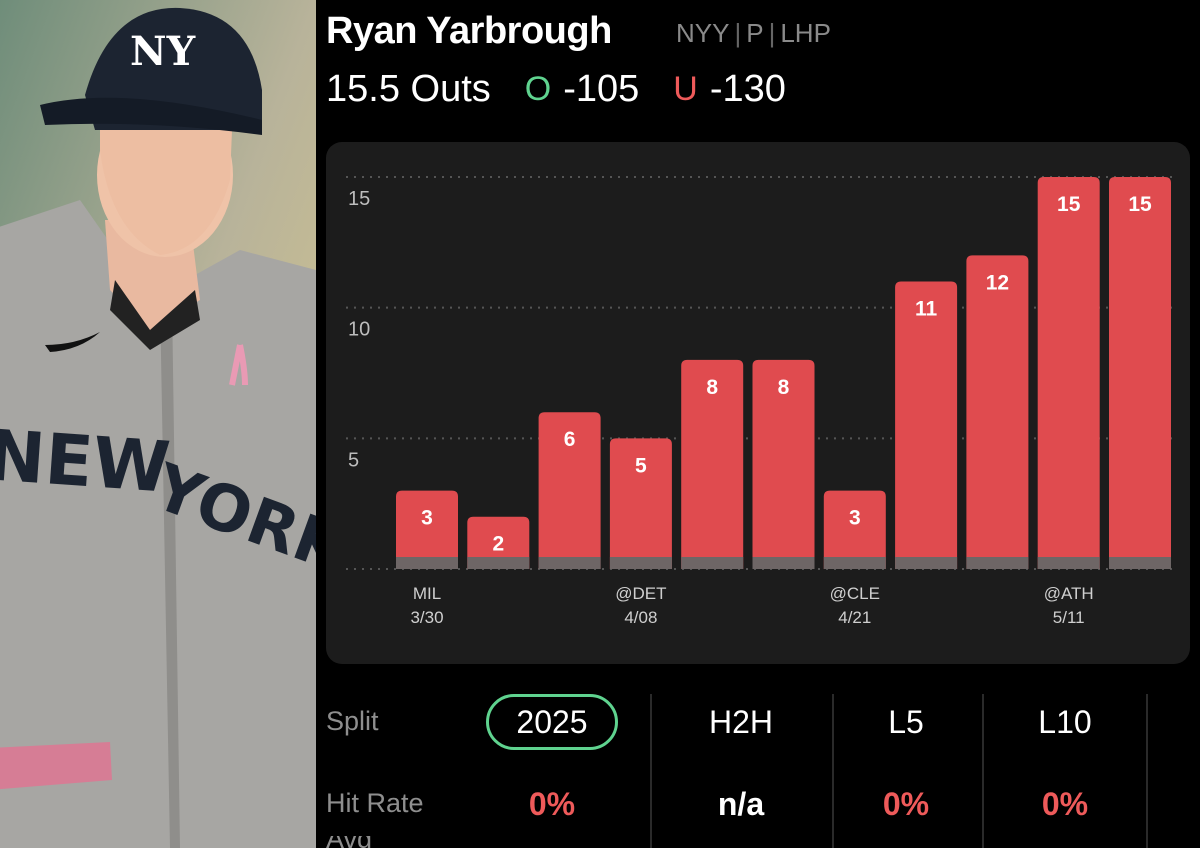 This screenshot has width=1200, height=848. I want to click on under-label: U, so click(685, 89).